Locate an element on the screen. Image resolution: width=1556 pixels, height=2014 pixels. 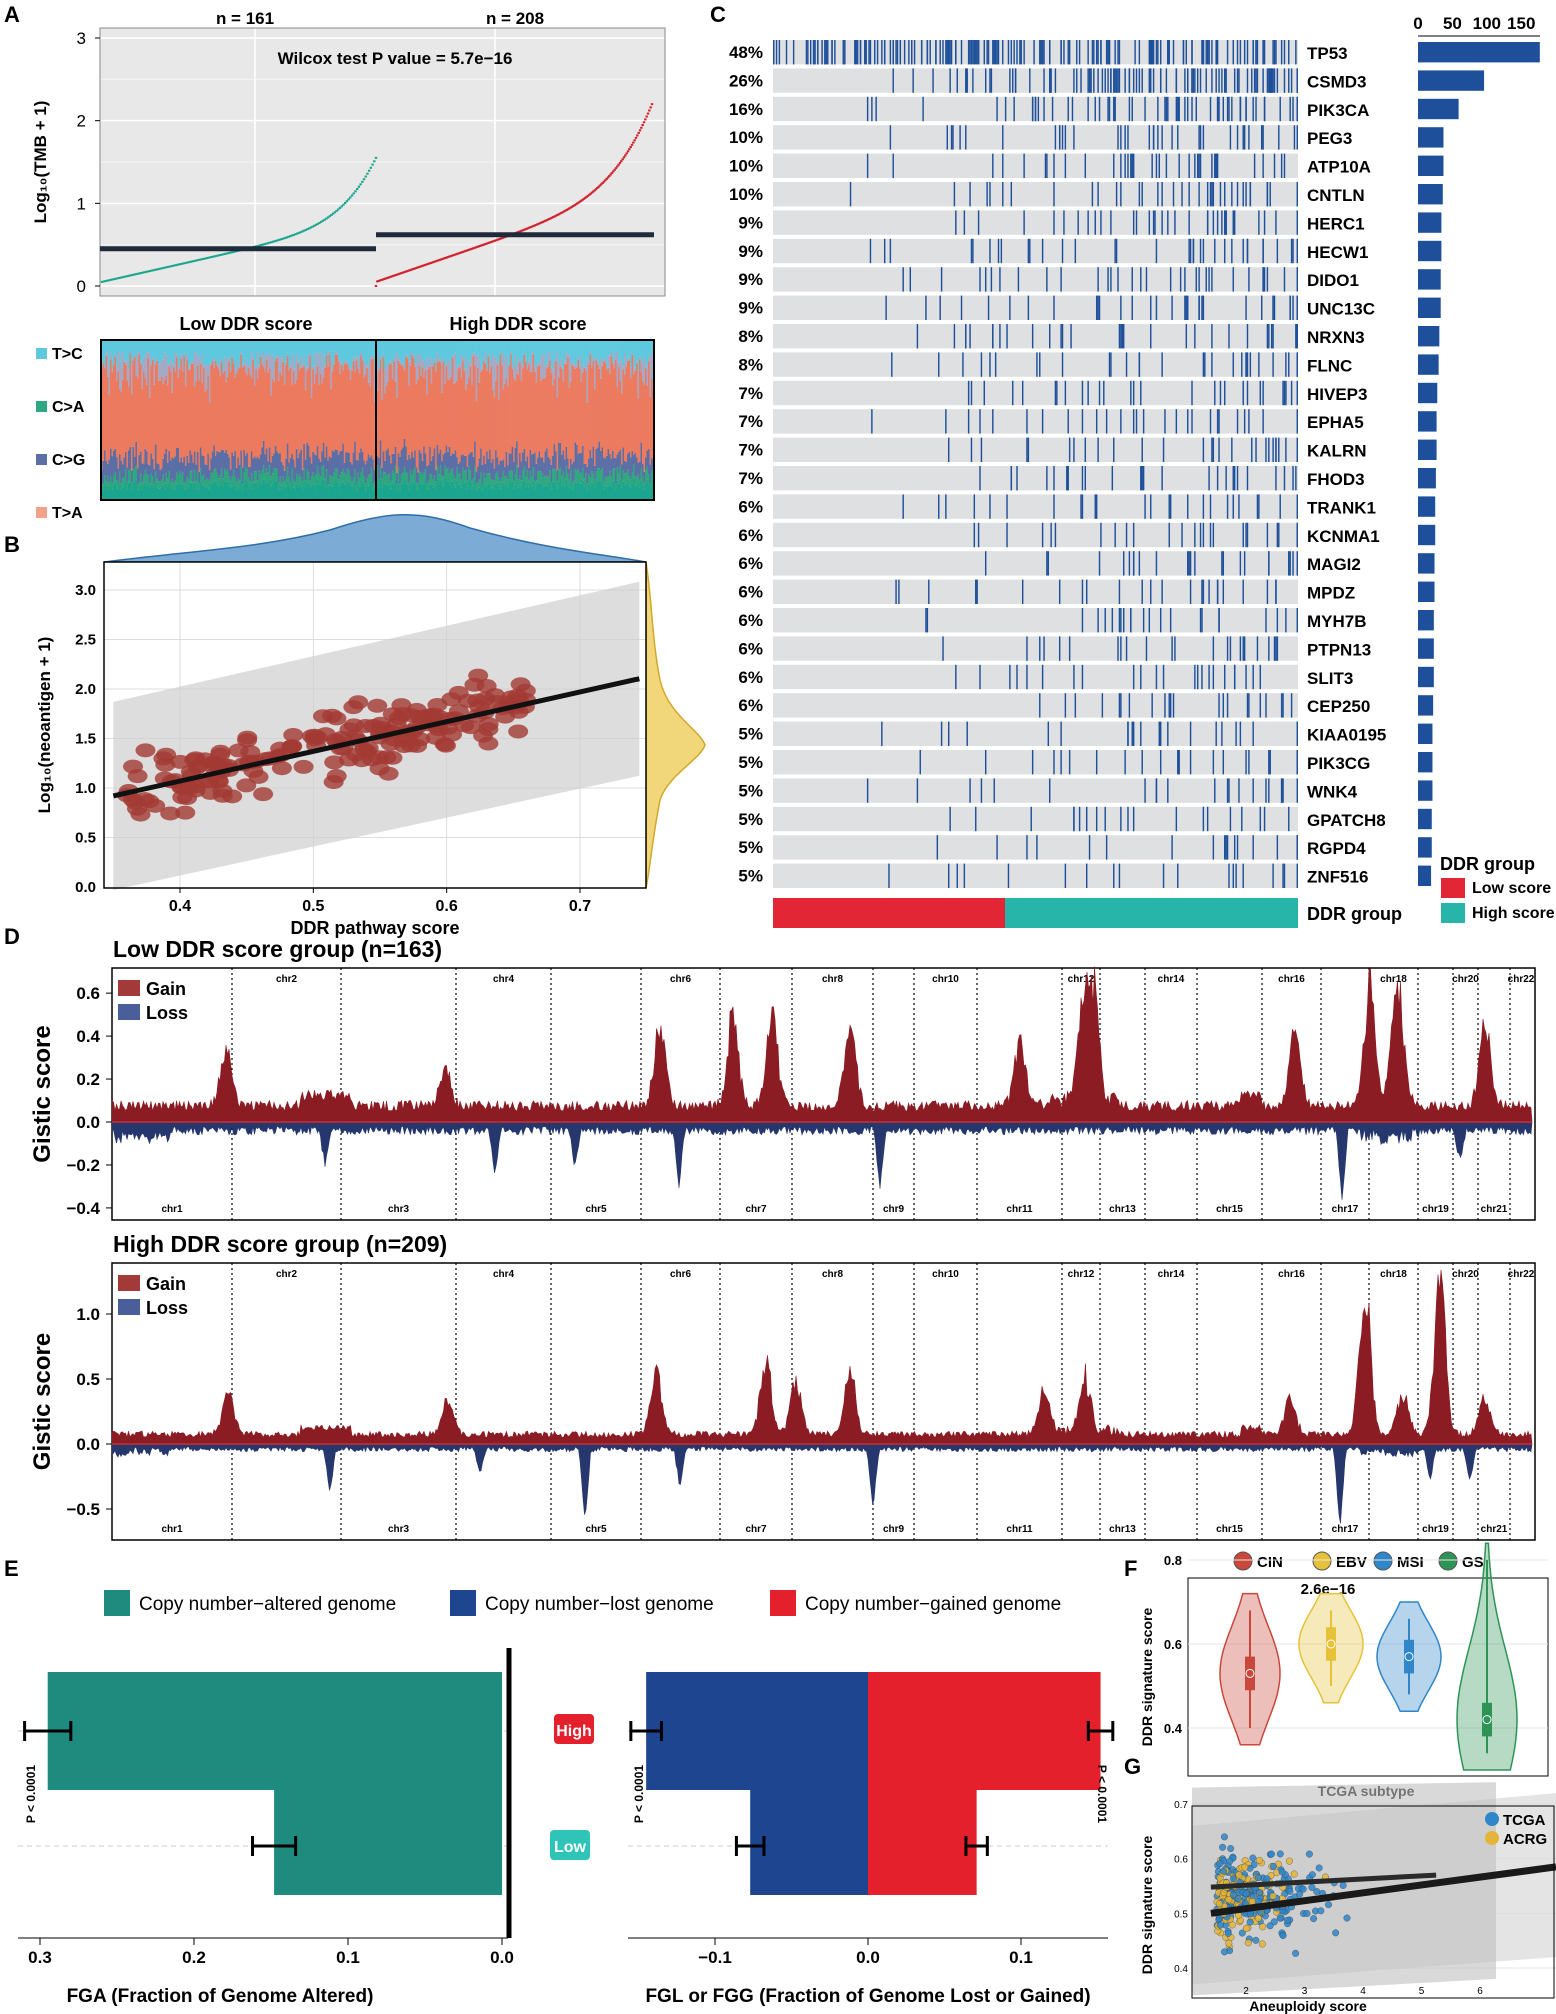
chromosome-label: chr1 is located at coordinates (172, 1529).